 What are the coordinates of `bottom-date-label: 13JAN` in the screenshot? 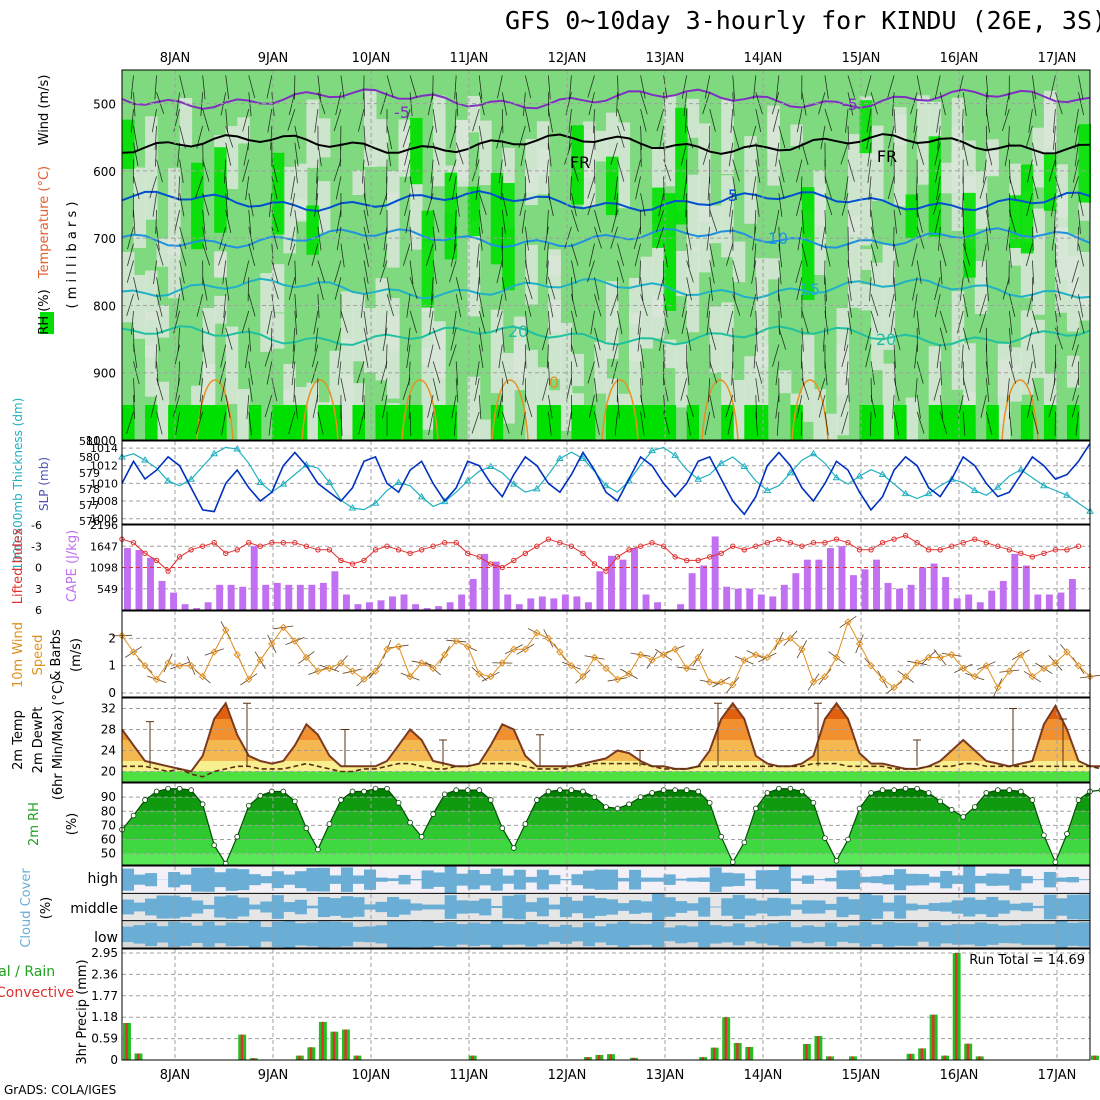 It's located at (665, 1075).